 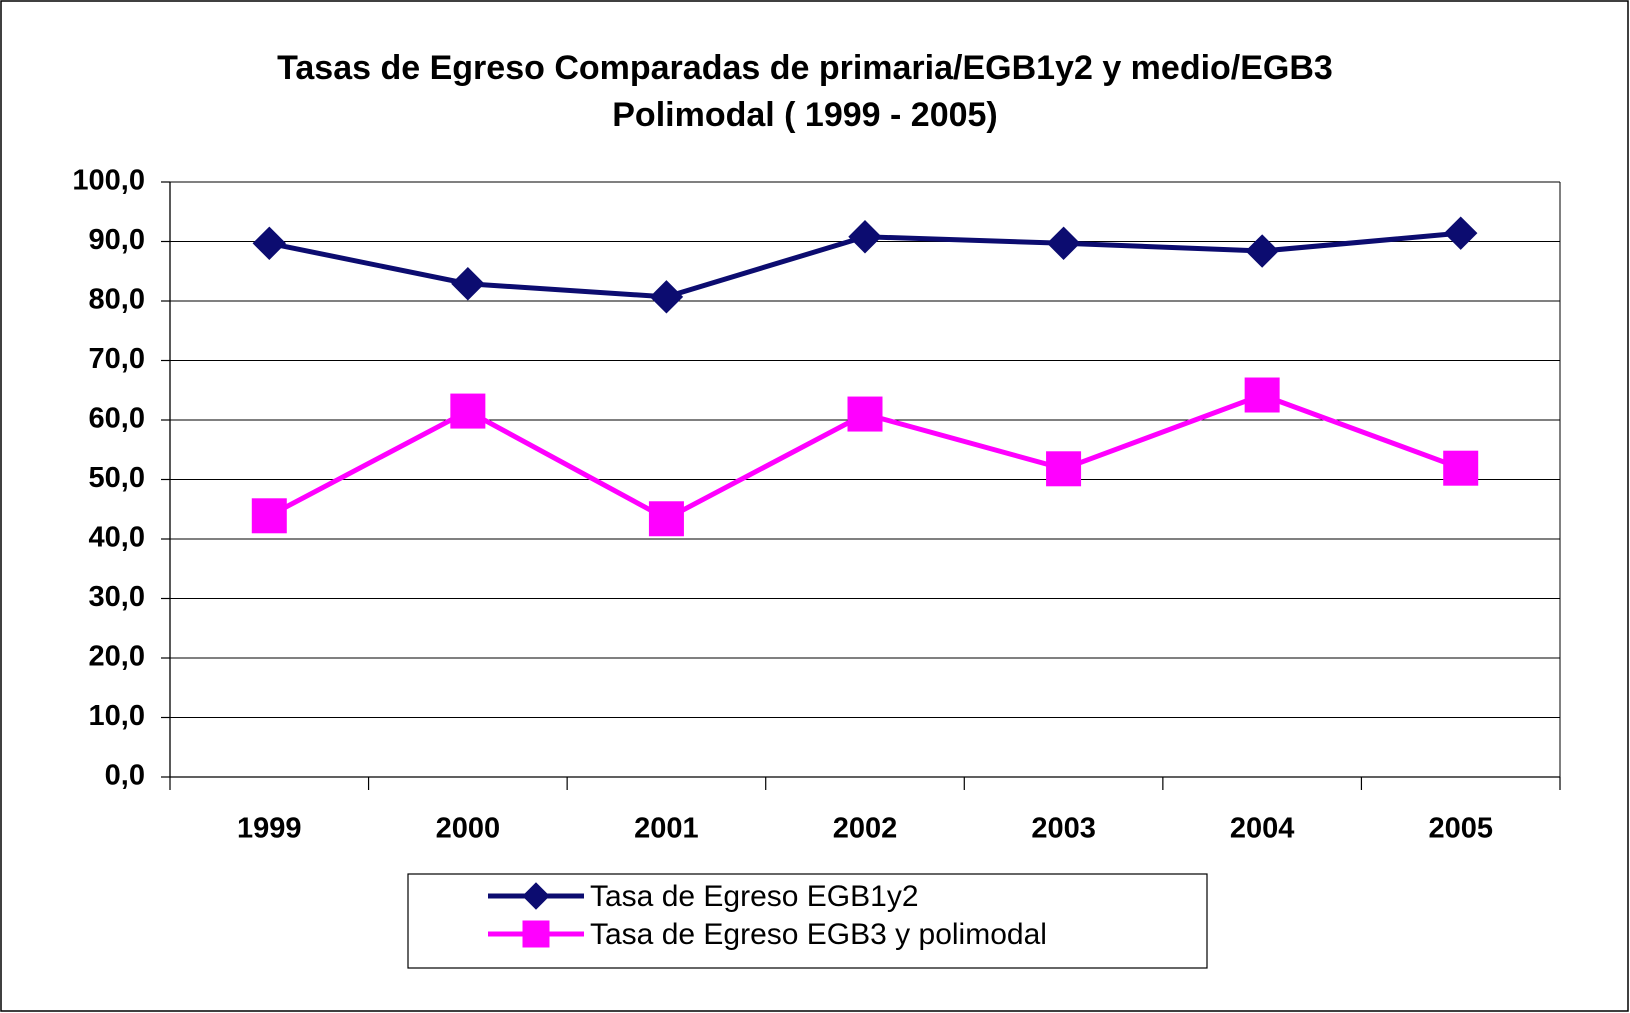 I want to click on x-tick-label: 1999, so click(x=269, y=829).